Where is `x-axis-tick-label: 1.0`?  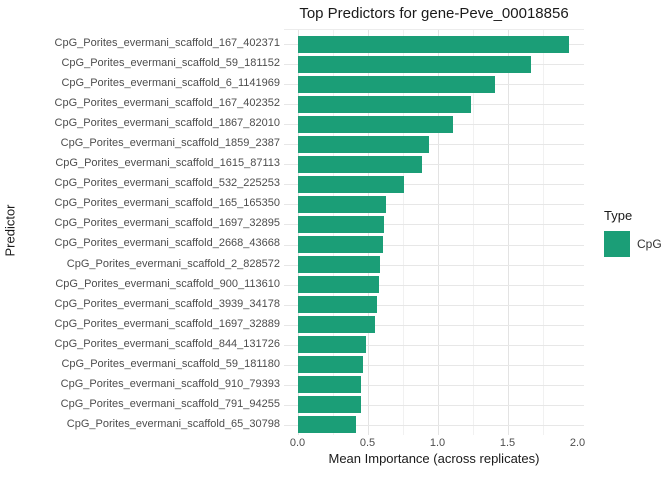 x-axis-tick-label: 1.0 is located at coordinates (437, 443).